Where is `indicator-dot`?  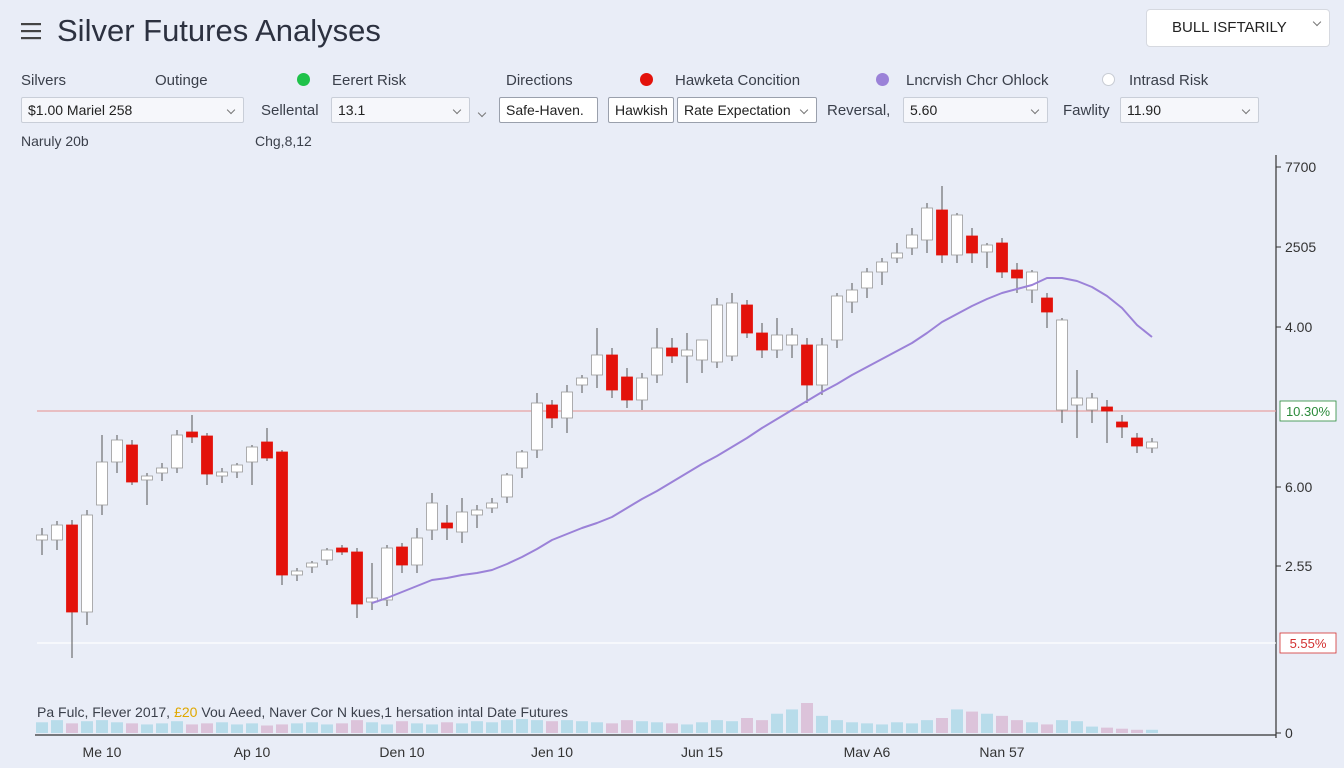
indicator-dot is located at coordinates (646, 79).